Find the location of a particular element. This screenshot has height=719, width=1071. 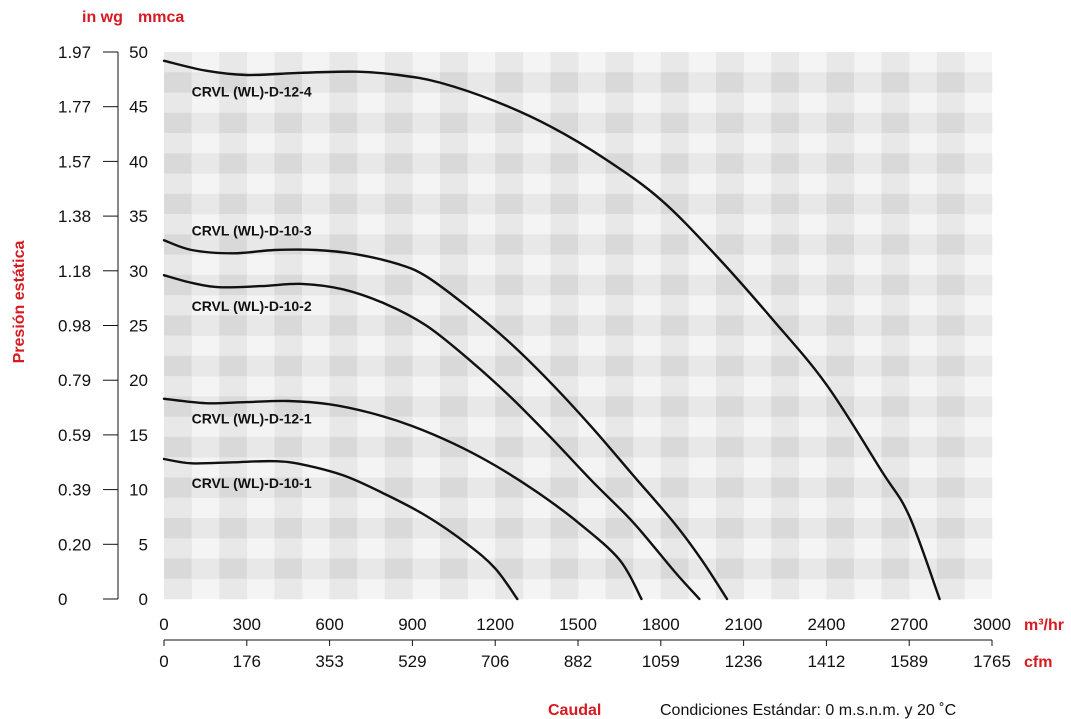

y-unit-inwg: in wg is located at coordinates (102, 17).